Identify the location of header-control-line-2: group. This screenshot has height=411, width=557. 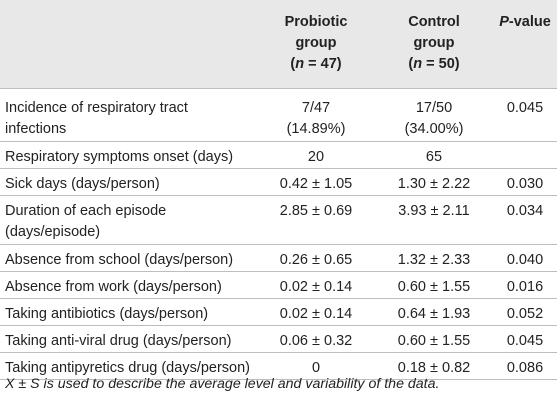
(434, 43).